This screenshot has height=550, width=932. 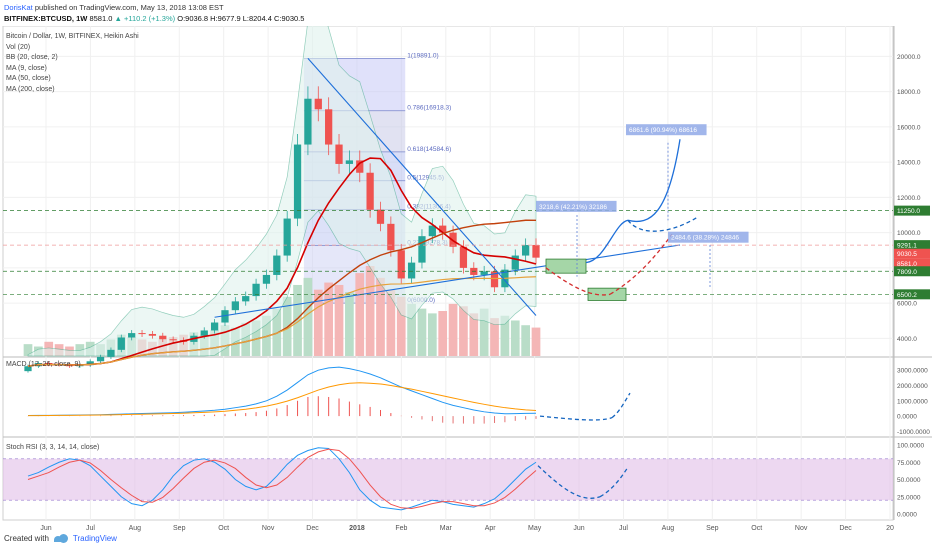 What do you see at coordinates (223, 528) in the screenshot?
I see `x-tick-label: Oct` at bounding box center [223, 528].